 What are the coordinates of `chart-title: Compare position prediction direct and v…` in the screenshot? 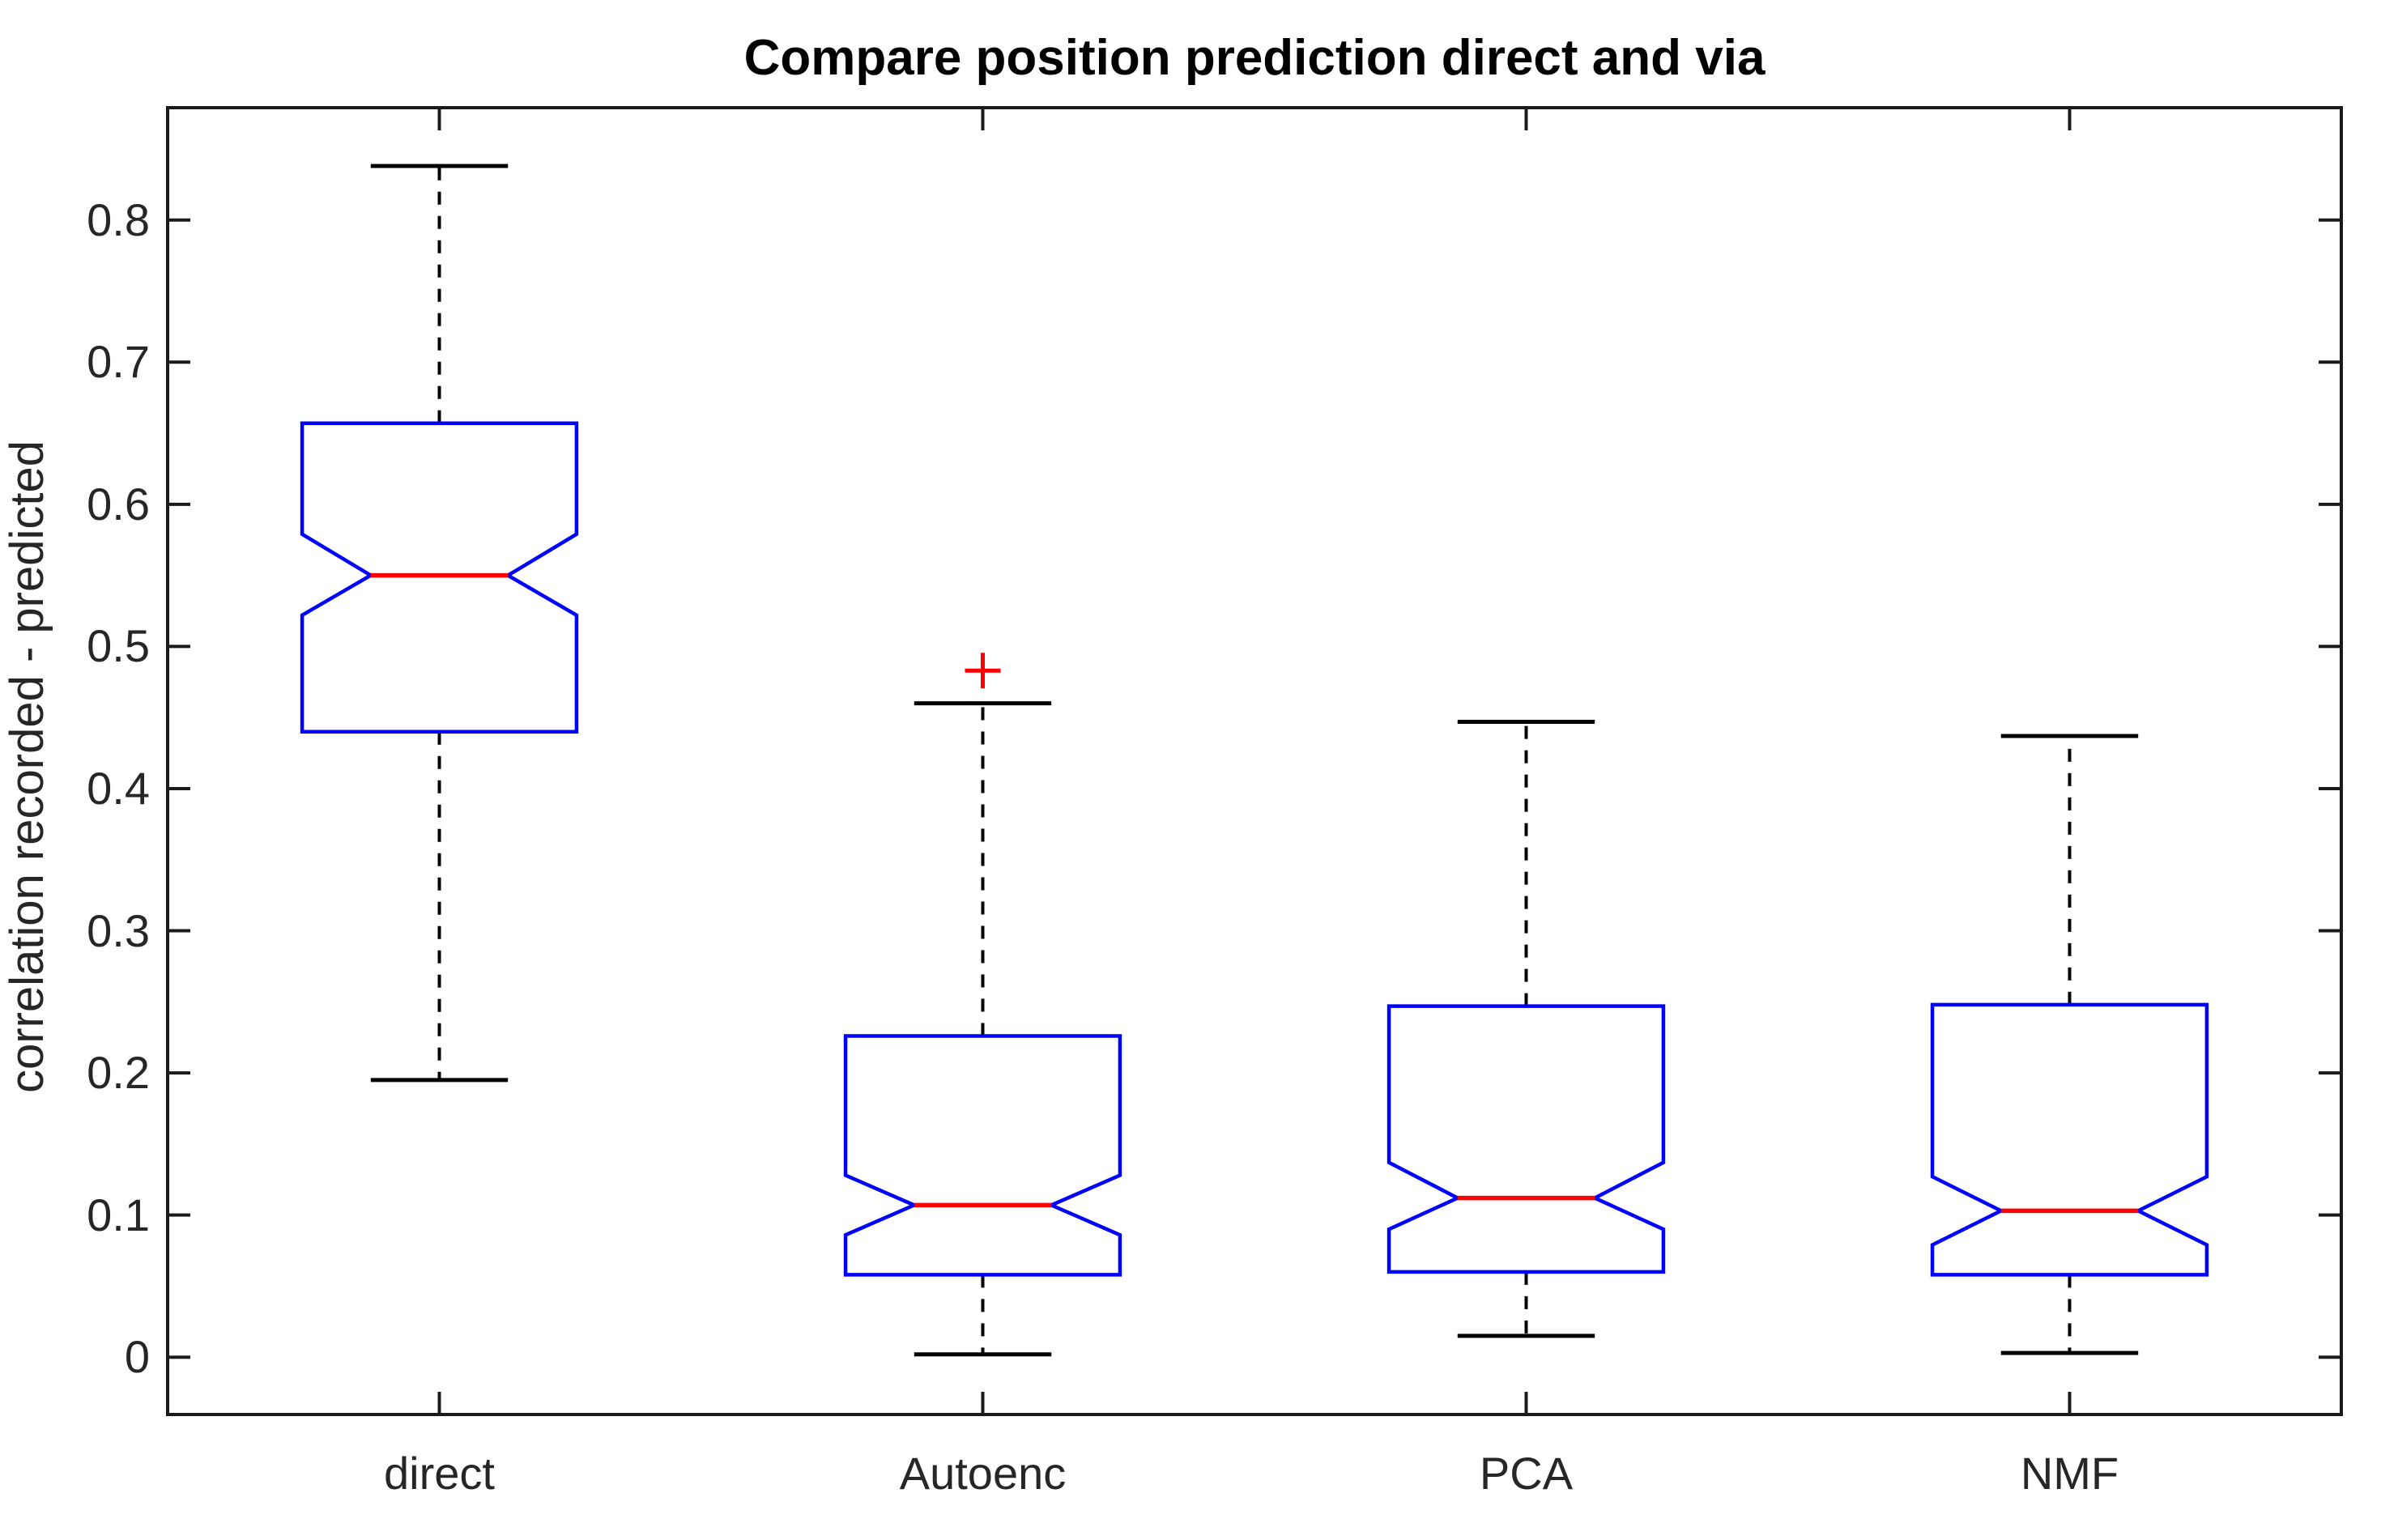 It's located at (1254, 58).